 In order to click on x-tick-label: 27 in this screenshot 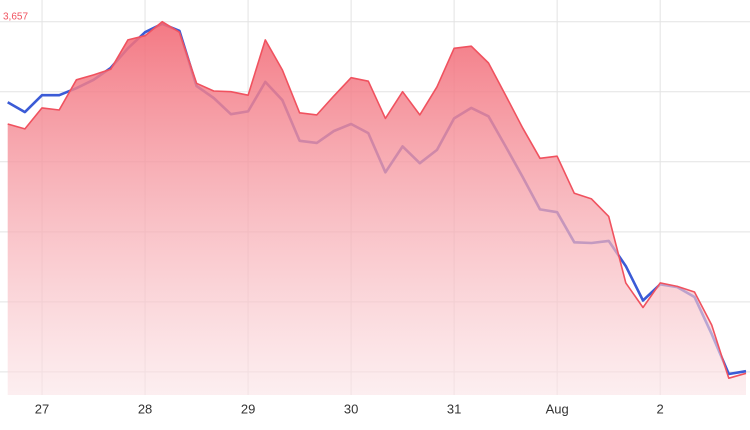, I will do `click(42, 408)`.